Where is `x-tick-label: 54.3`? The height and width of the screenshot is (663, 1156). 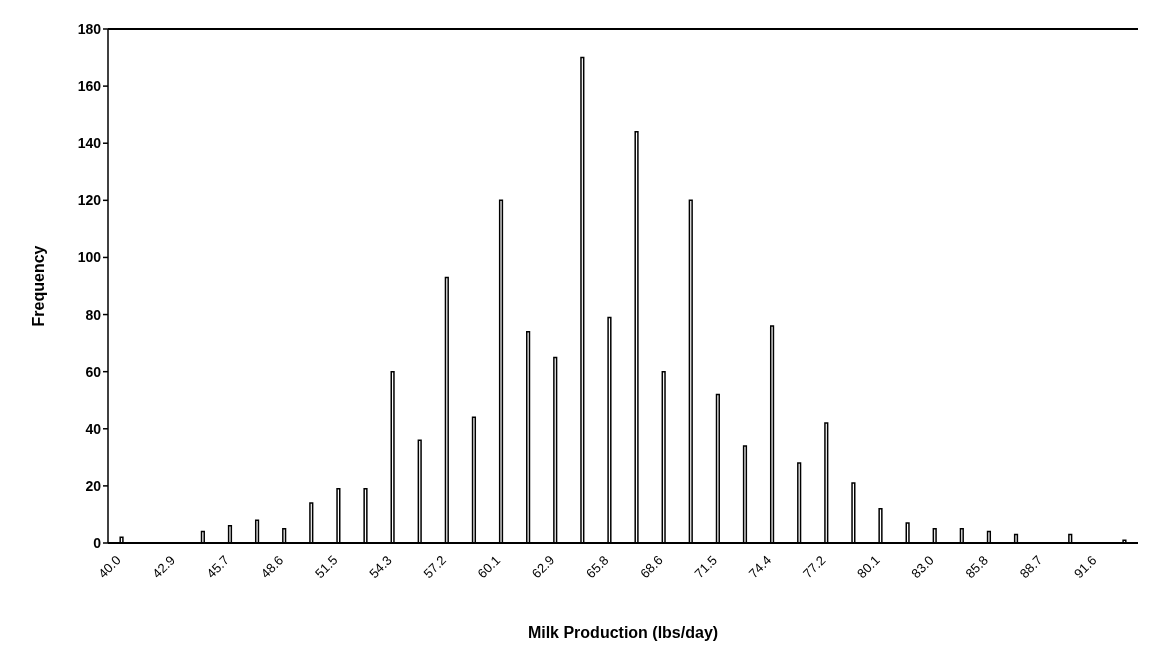
x-tick-label: 54.3 is located at coordinates (380, 567).